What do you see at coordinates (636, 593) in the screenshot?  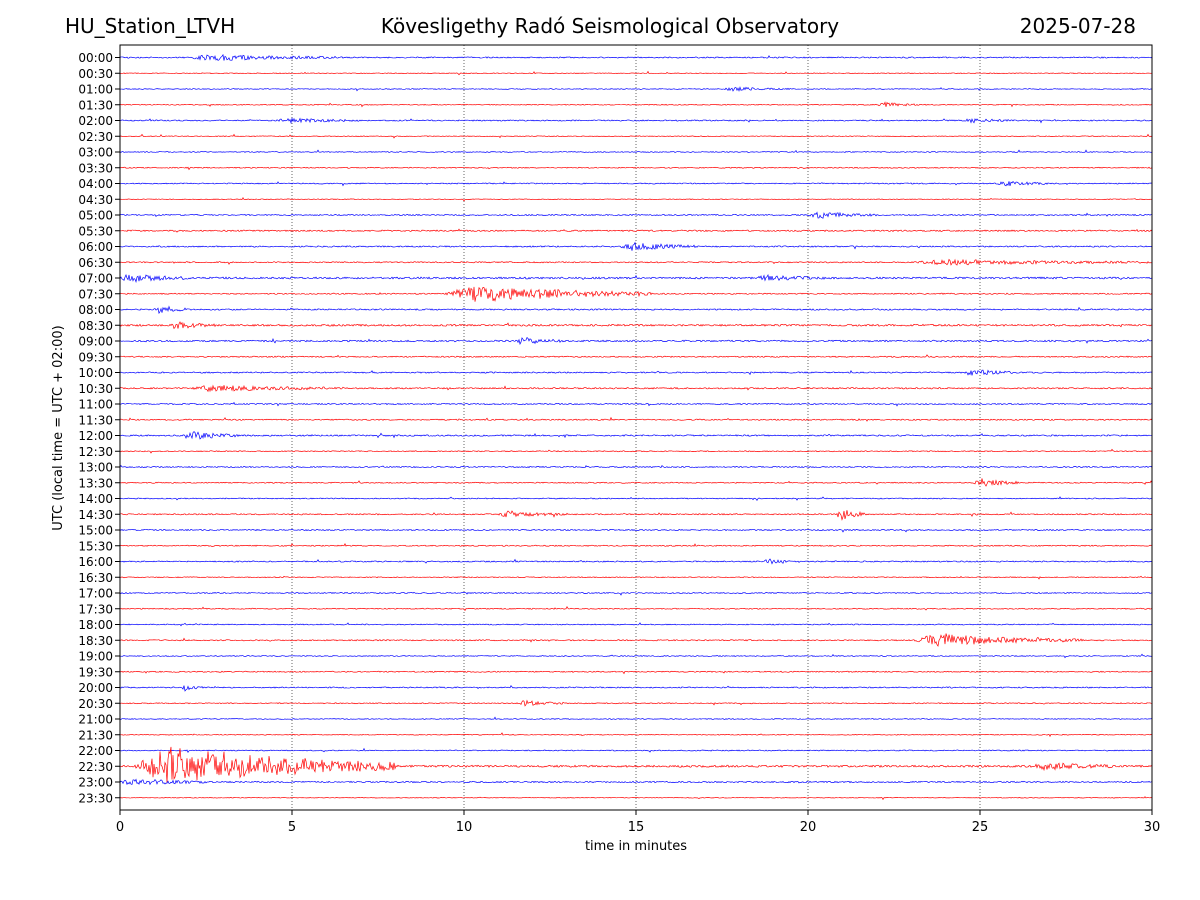 I see `trace-17:00` at bounding box center [636, 593].